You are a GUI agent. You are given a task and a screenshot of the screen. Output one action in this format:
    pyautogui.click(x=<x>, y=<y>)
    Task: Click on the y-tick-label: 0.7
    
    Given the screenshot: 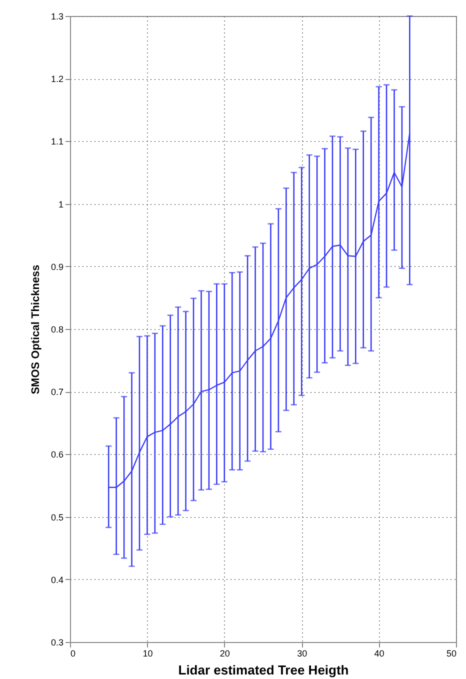 What is the action you would take?
    pyautogui.click(x=57, y=392)
    